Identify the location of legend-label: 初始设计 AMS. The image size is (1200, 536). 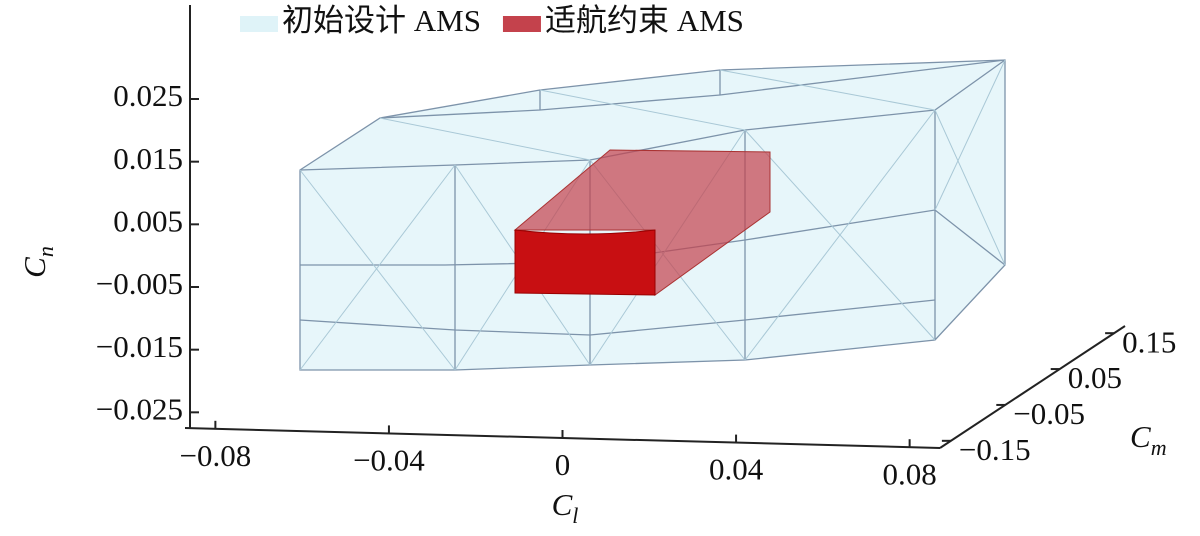
(381, 20).